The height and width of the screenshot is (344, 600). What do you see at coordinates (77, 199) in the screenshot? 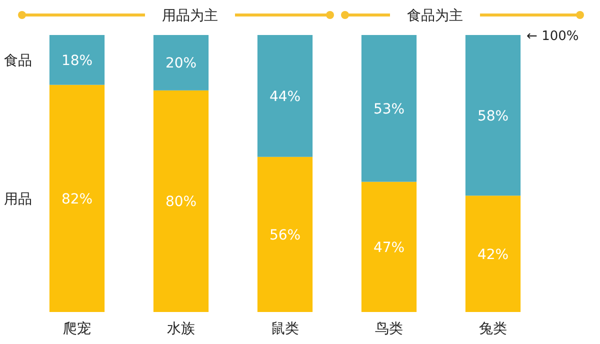
I see `data-label: 82%` at bounding box center [77, 199].